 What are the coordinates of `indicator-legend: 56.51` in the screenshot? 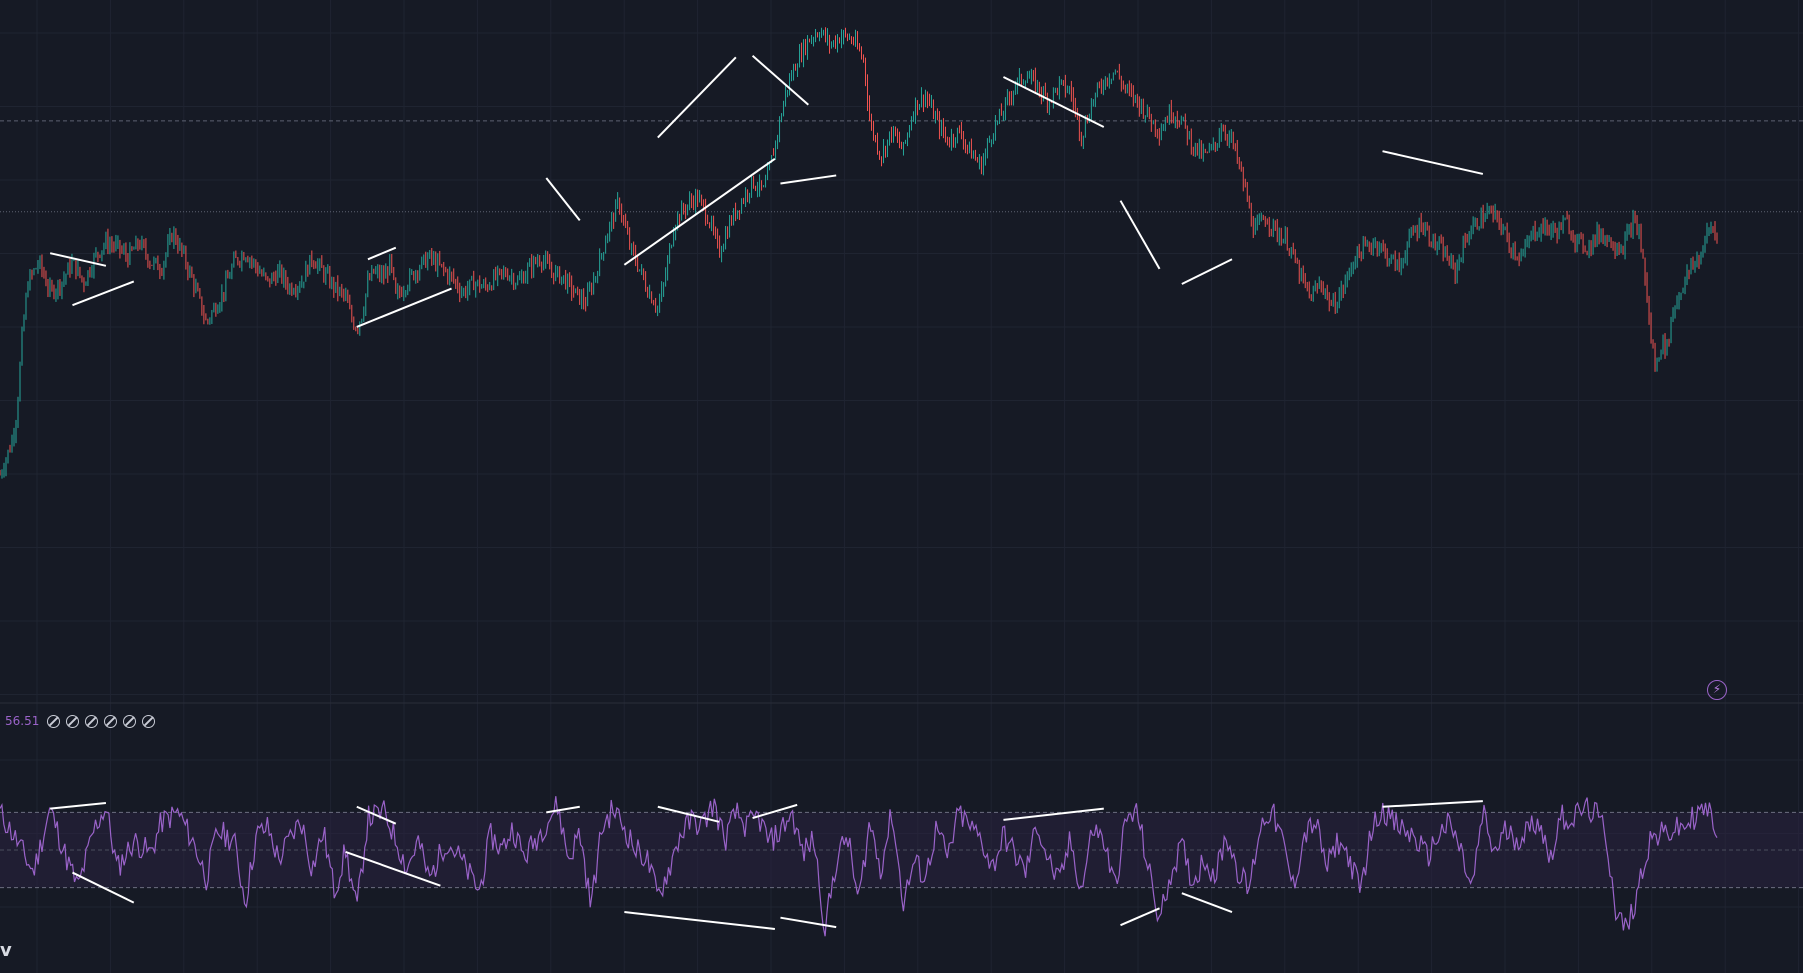 It's located at (80, 721).